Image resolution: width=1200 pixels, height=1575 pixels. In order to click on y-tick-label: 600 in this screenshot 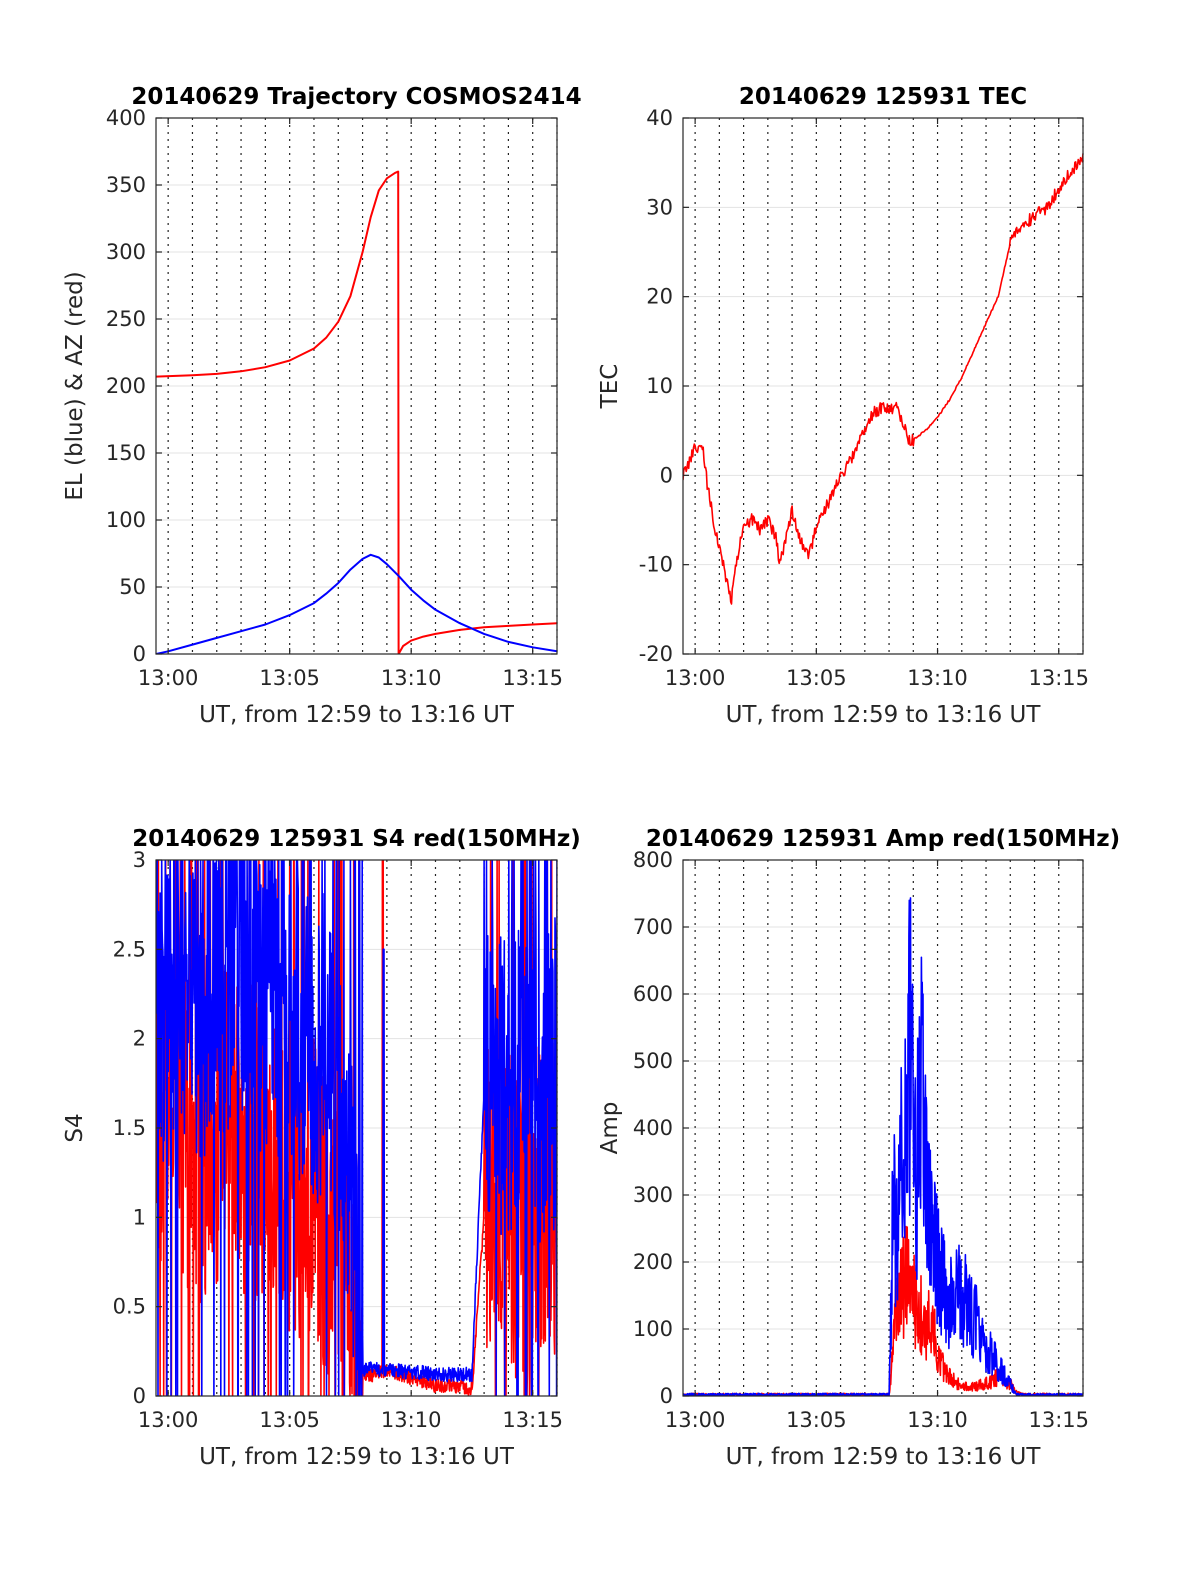, I will do `click(653, 994)`.